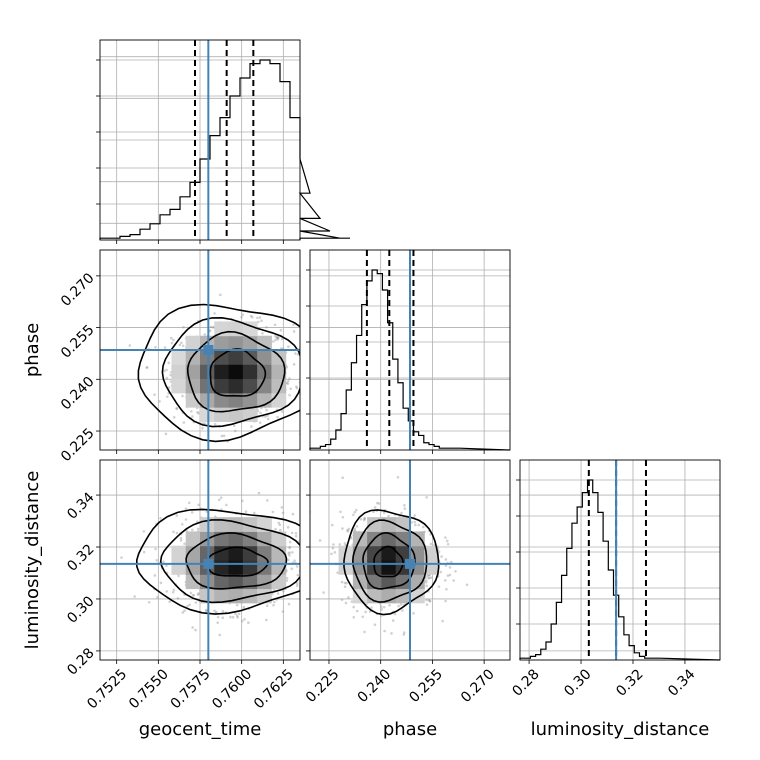 The image size is (760, 760). What do you see at coordinates (78, 290) in the screenshot?
I see `y-tick-label: 0.270` at bounding box center [78, 290].